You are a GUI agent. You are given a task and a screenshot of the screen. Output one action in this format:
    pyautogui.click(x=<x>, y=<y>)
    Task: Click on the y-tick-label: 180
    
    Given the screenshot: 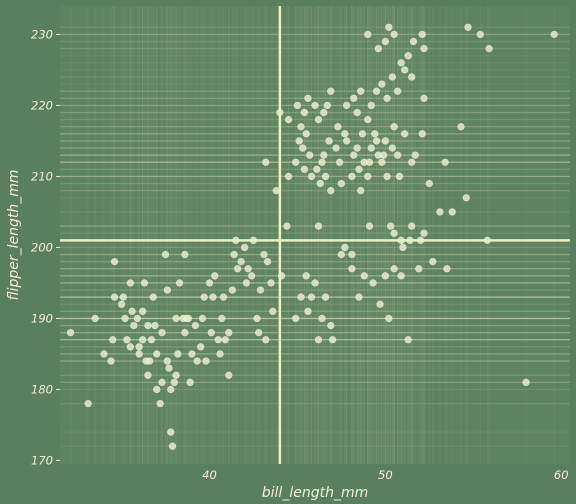 What is the action you would take?
    pyautogui.click(x=42, y=389)
    